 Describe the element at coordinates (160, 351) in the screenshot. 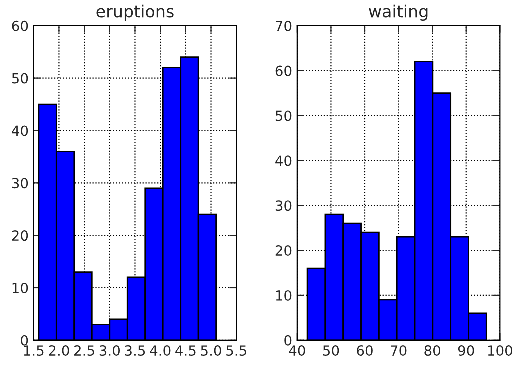

I see `x-tick-label: 4.0` at that location.